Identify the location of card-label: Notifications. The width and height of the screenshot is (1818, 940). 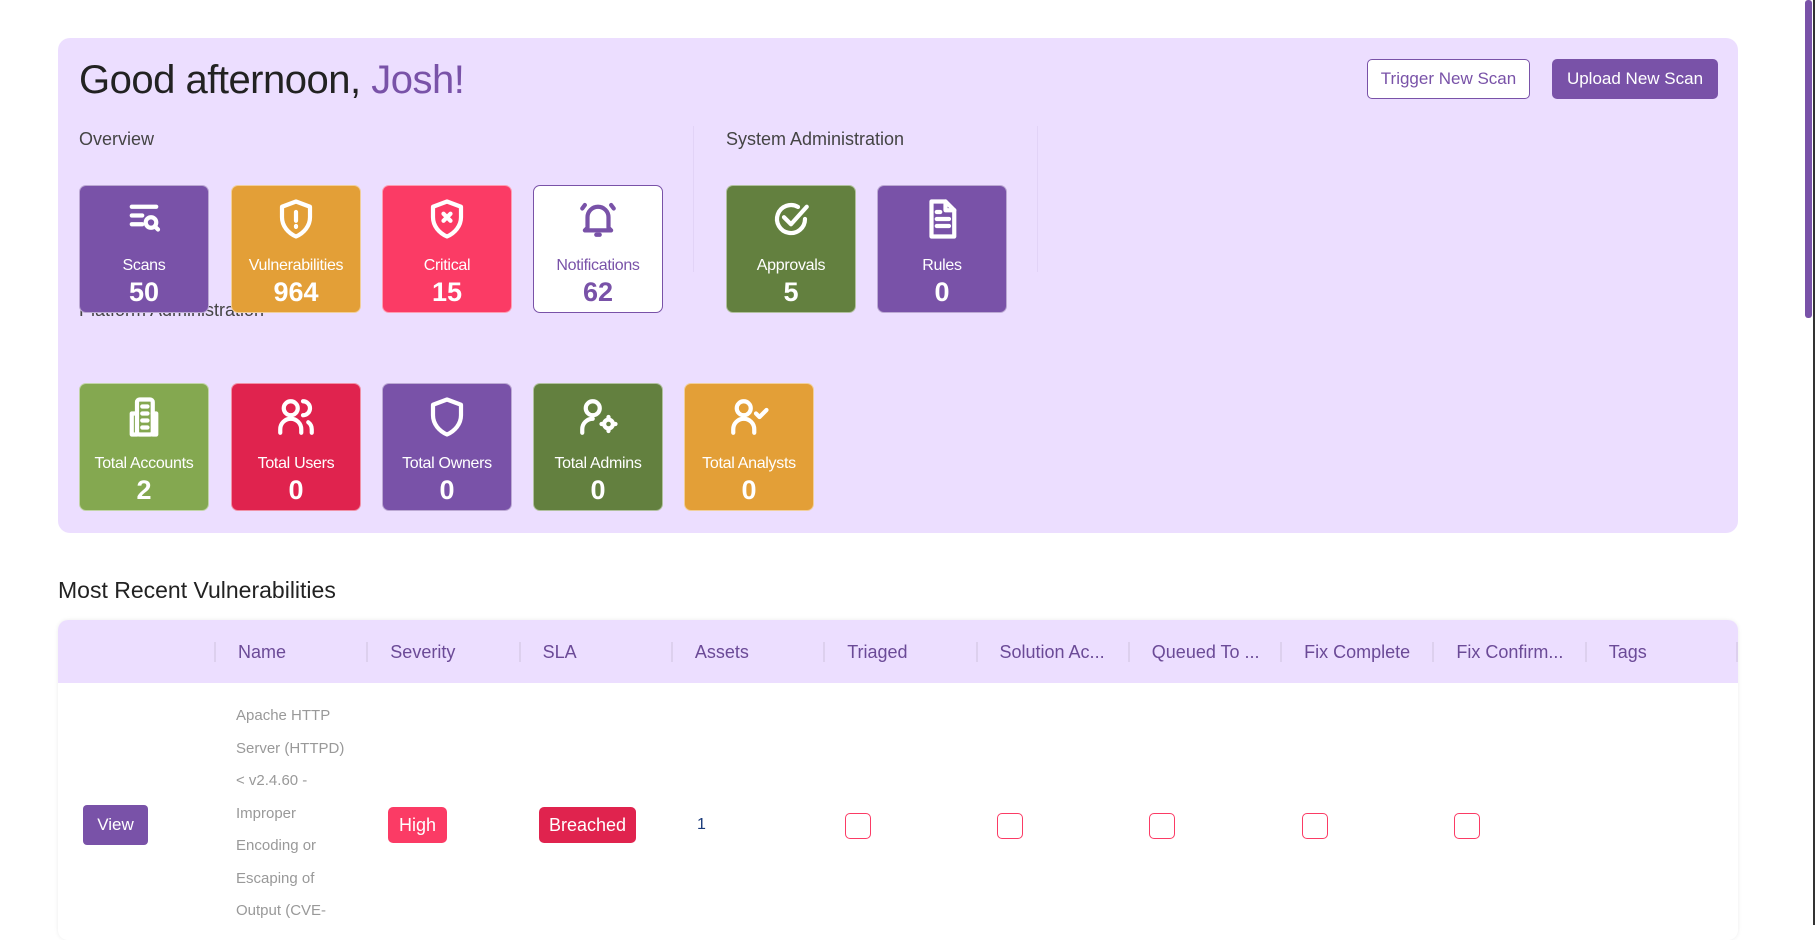
(598, 265).